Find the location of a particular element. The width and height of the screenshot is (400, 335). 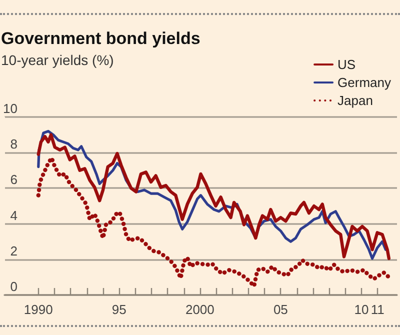

chart-title: Government bond yields is located at coordinates (100, 38).